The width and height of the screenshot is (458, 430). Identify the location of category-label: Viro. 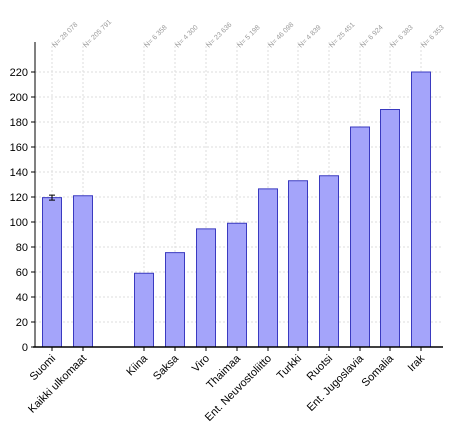
(201, 364).